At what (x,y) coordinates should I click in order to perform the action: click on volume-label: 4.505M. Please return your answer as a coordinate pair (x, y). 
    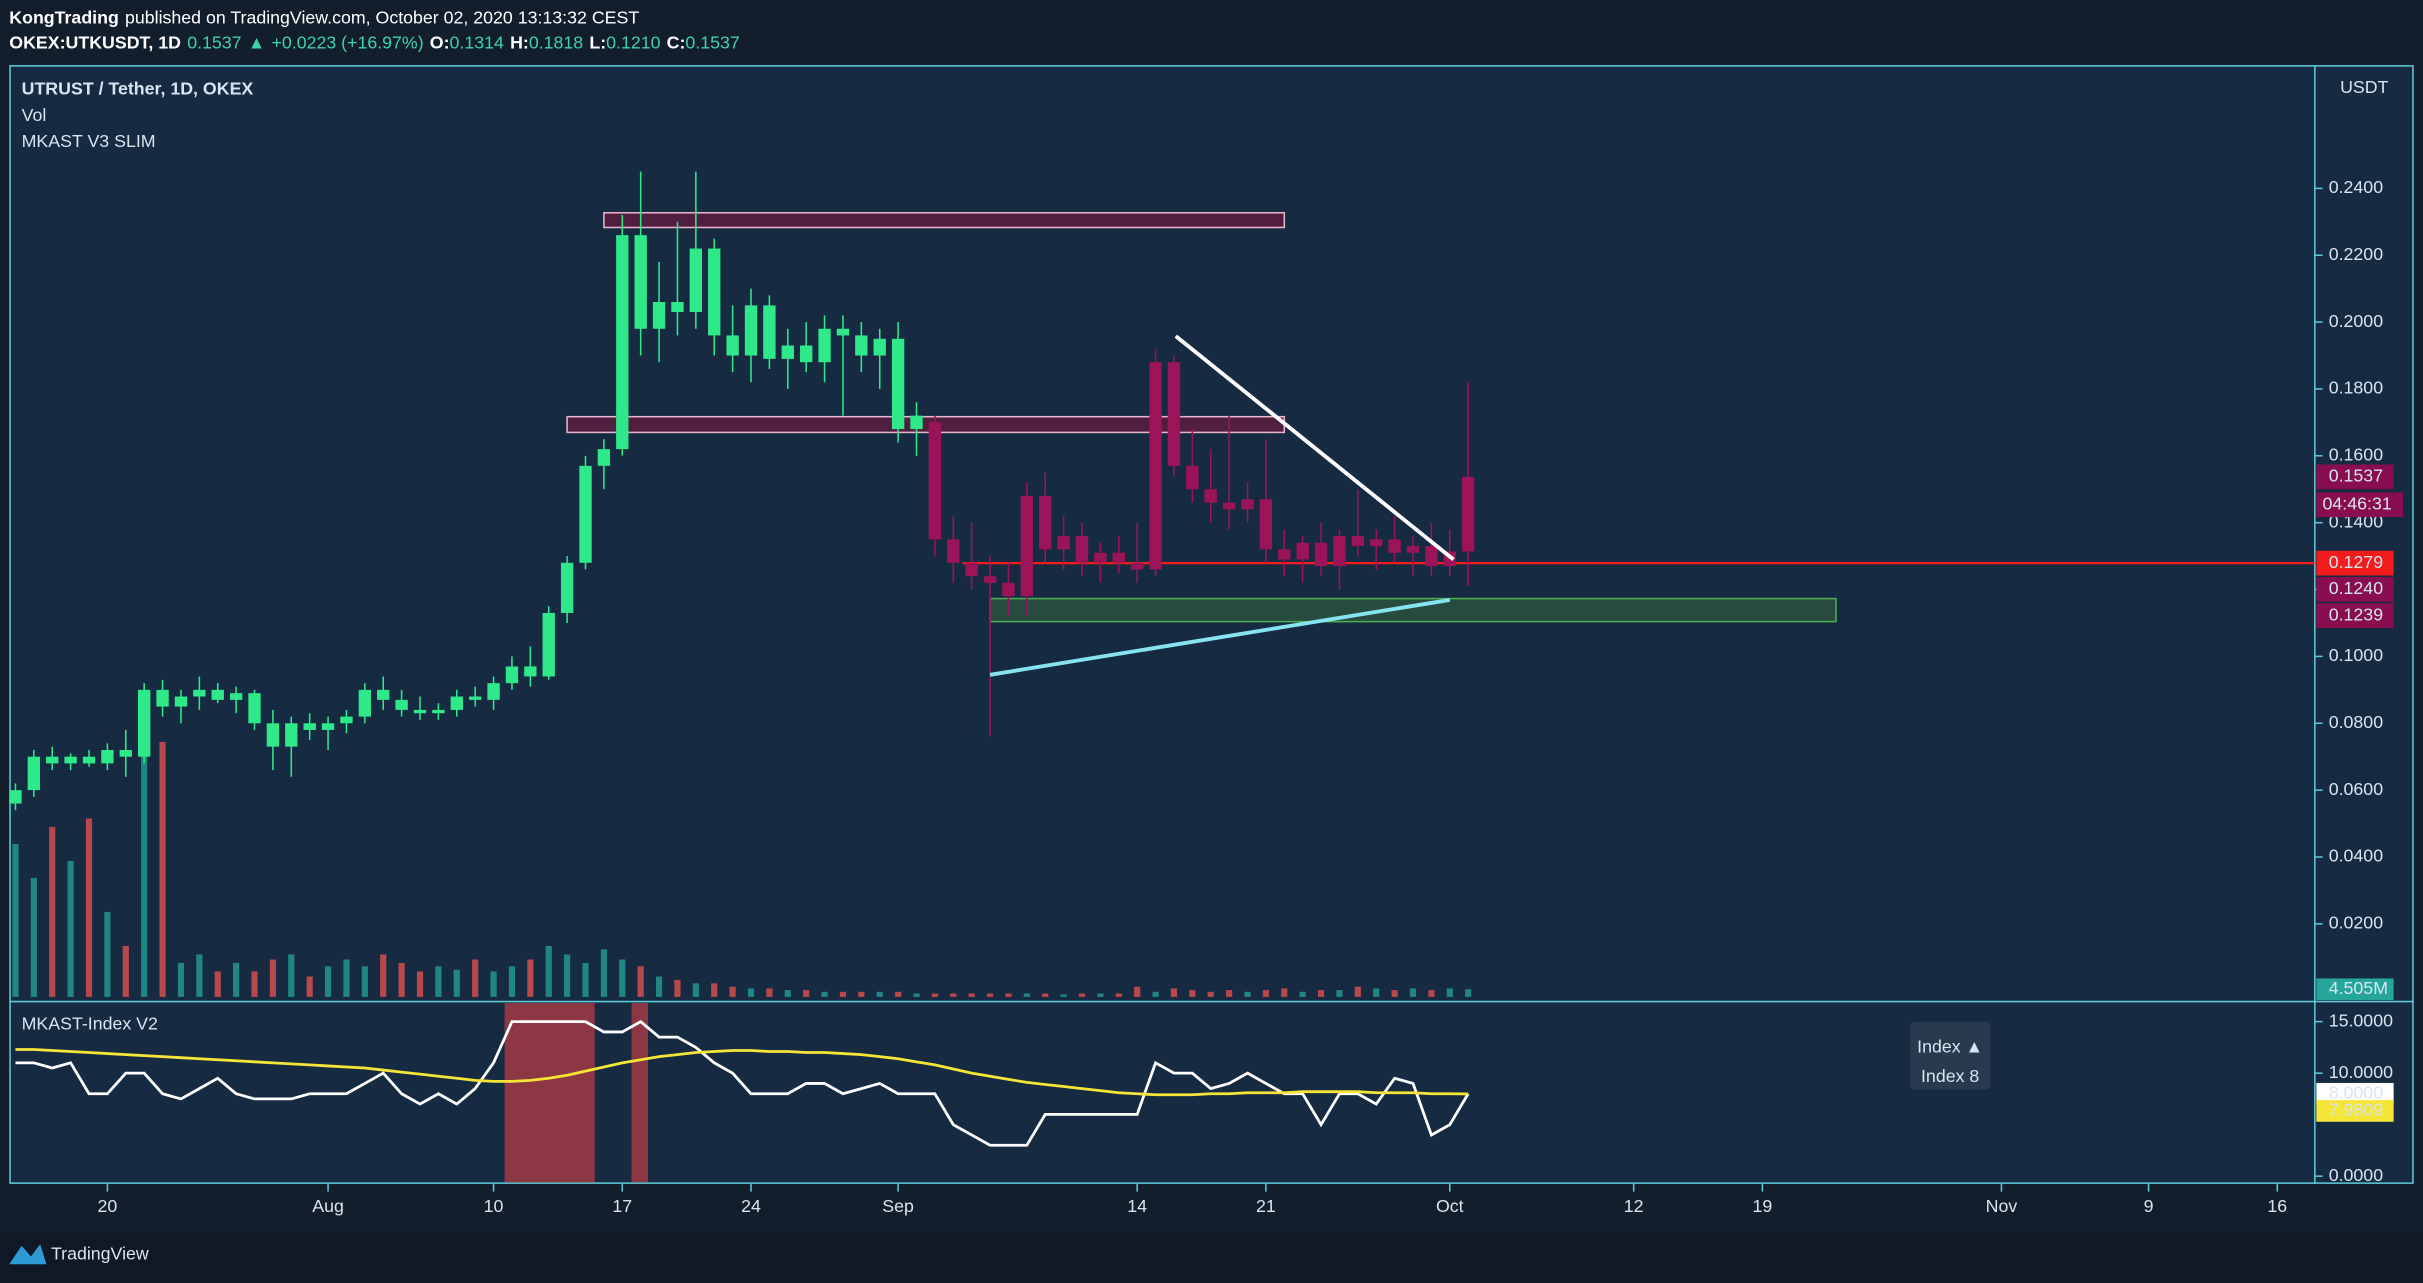
    Looking at the image, I should click on (2358, 988).